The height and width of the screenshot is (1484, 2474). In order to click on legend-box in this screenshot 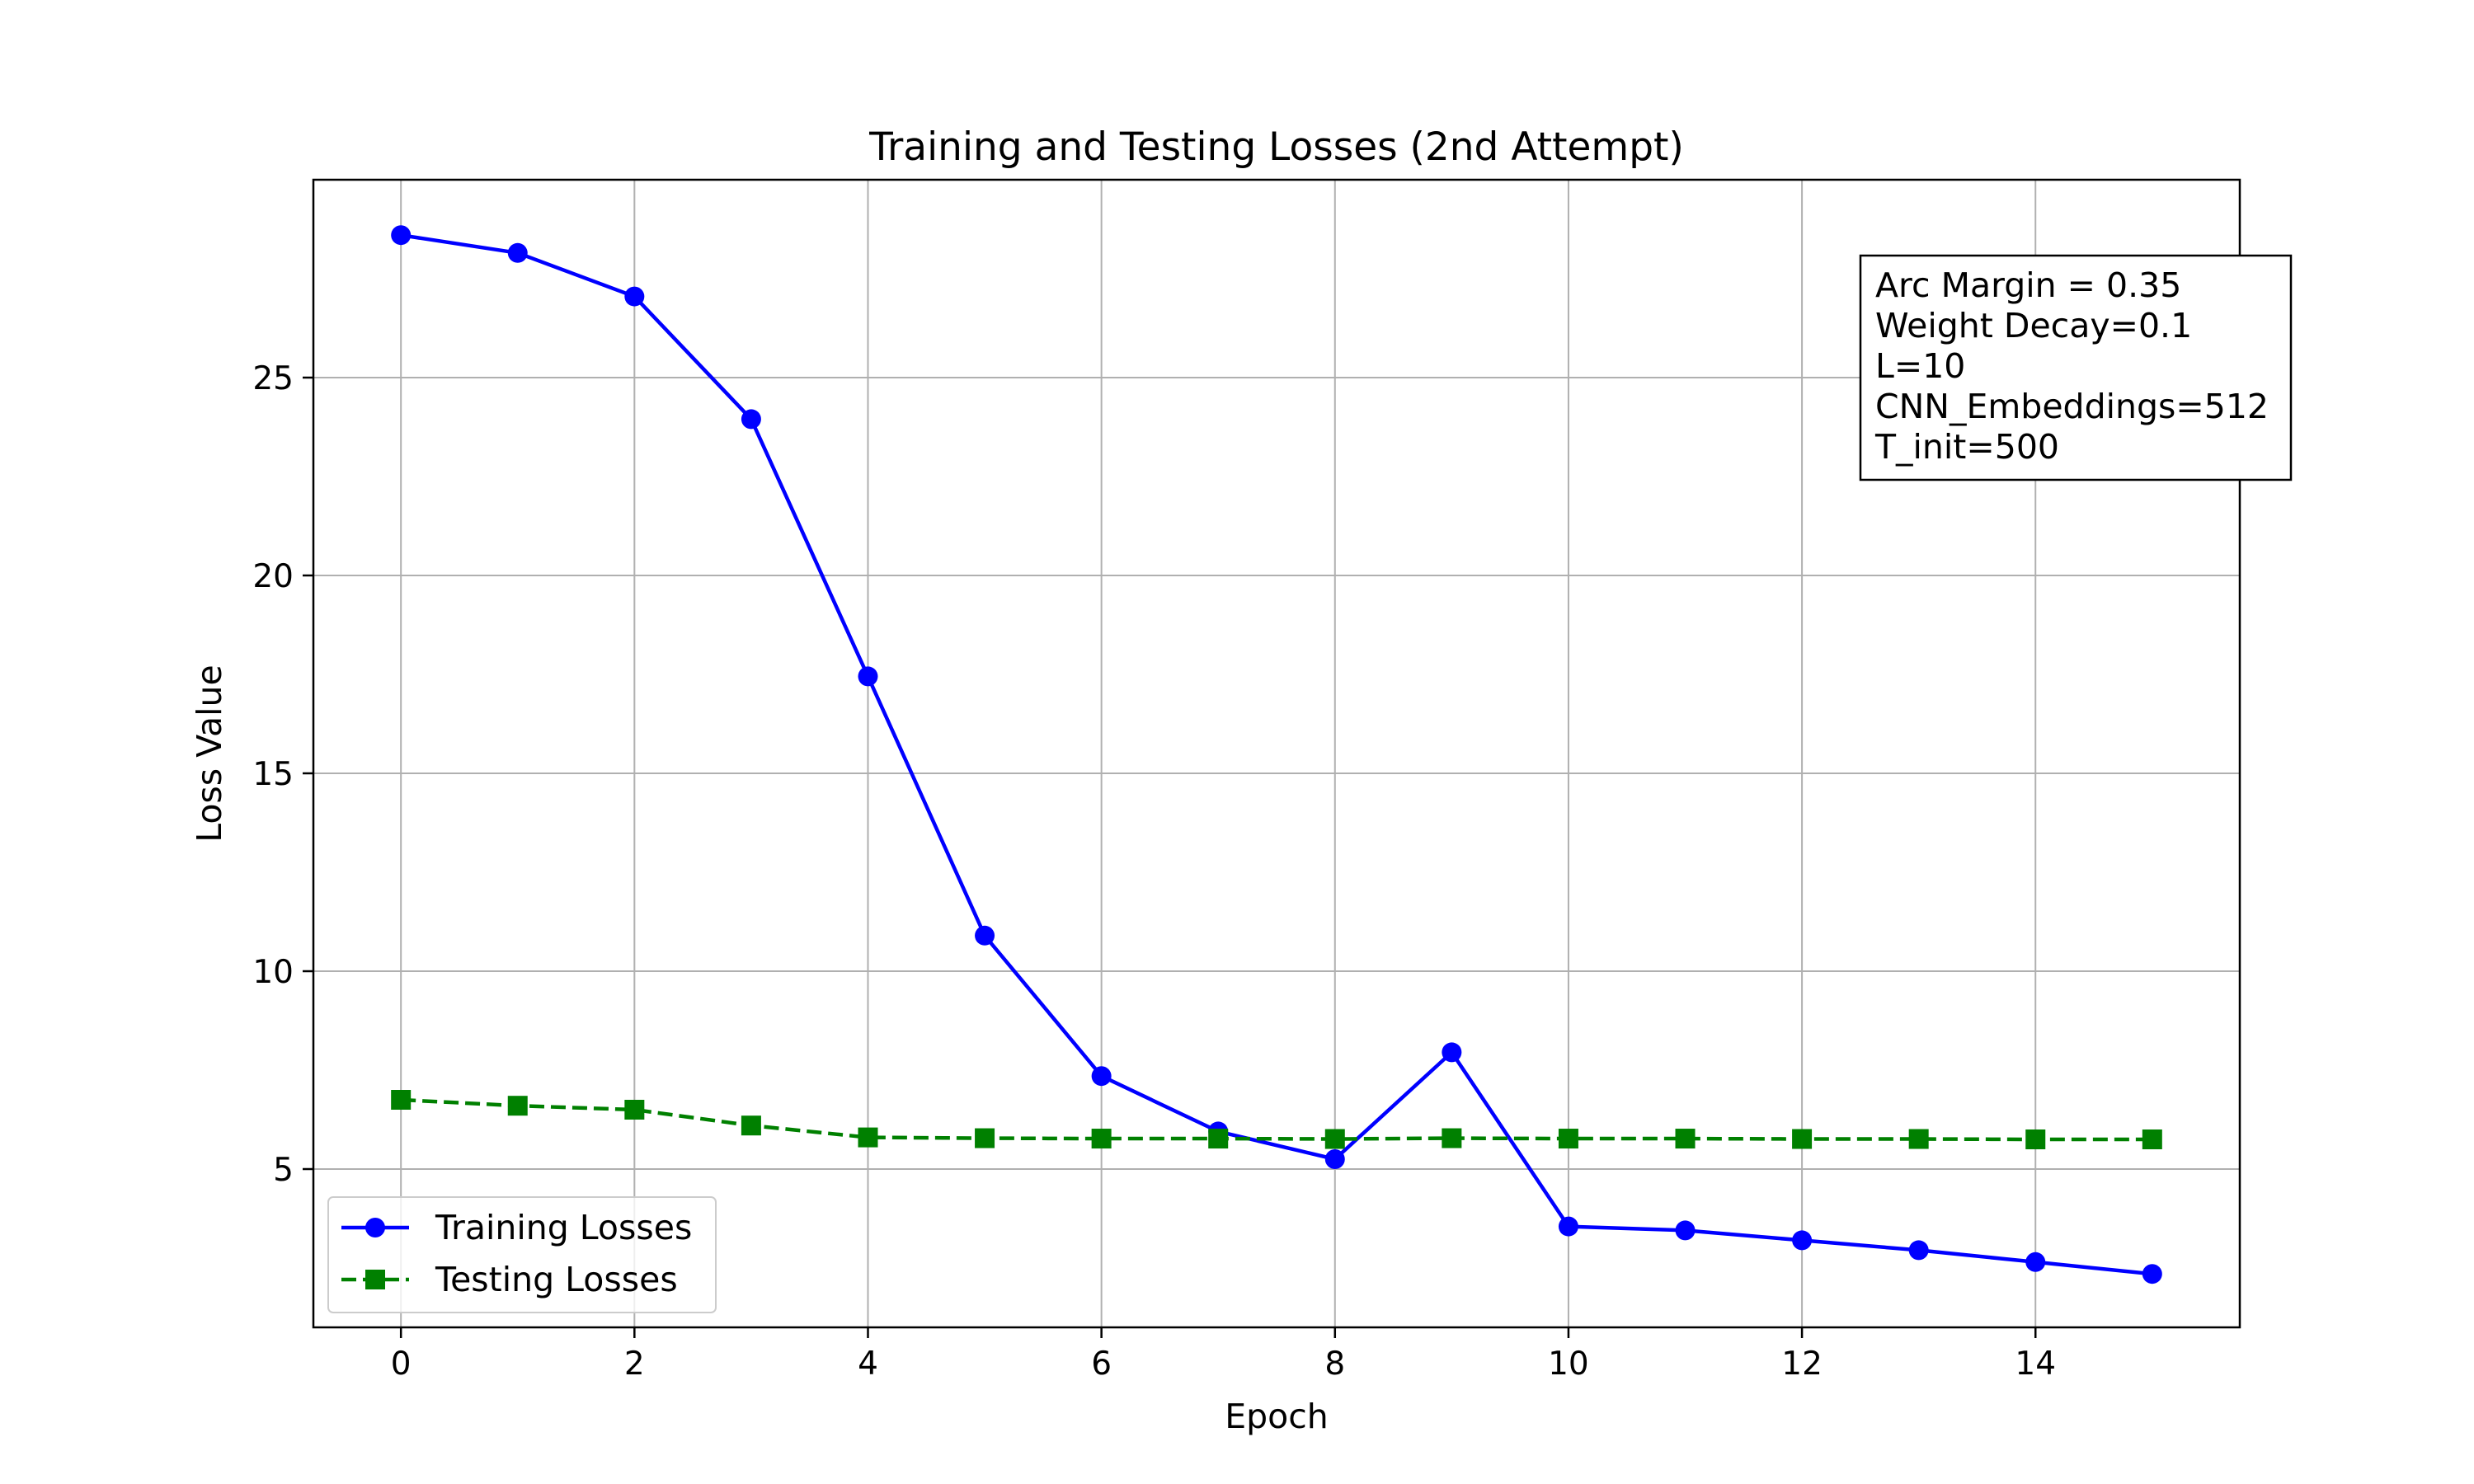, I will do `click(522, 1254)`.